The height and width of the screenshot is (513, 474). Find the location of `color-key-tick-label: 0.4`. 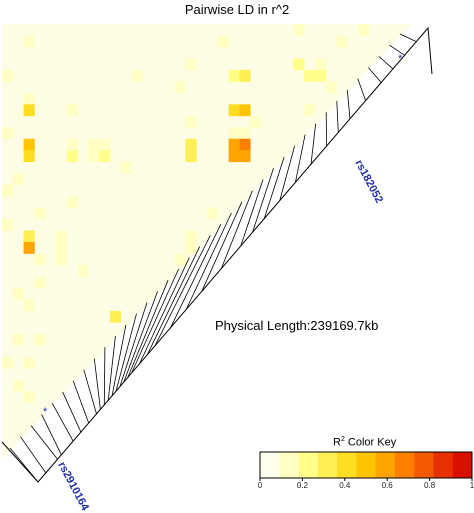

color-key-tick-label: 0.4 is located at coordinates (344, 485).